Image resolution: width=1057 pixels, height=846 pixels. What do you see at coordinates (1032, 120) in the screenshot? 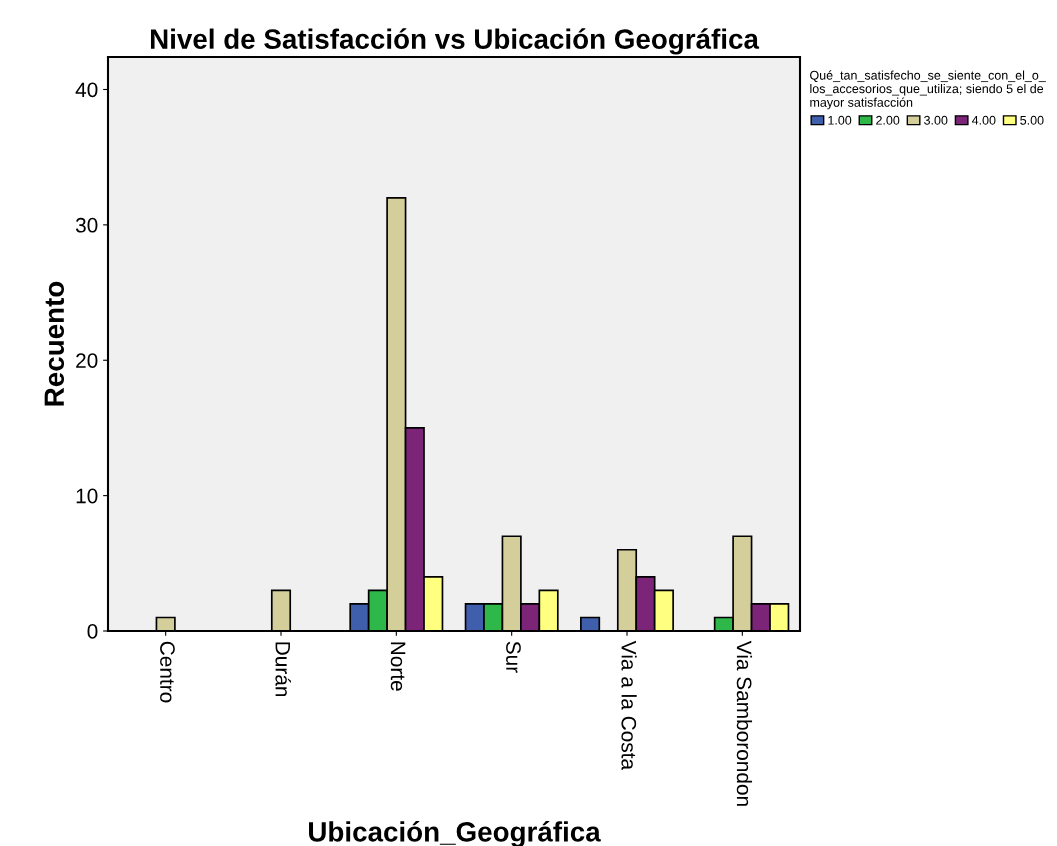
I see `legend-label: 5.00` at bounding box center [1032, 120].